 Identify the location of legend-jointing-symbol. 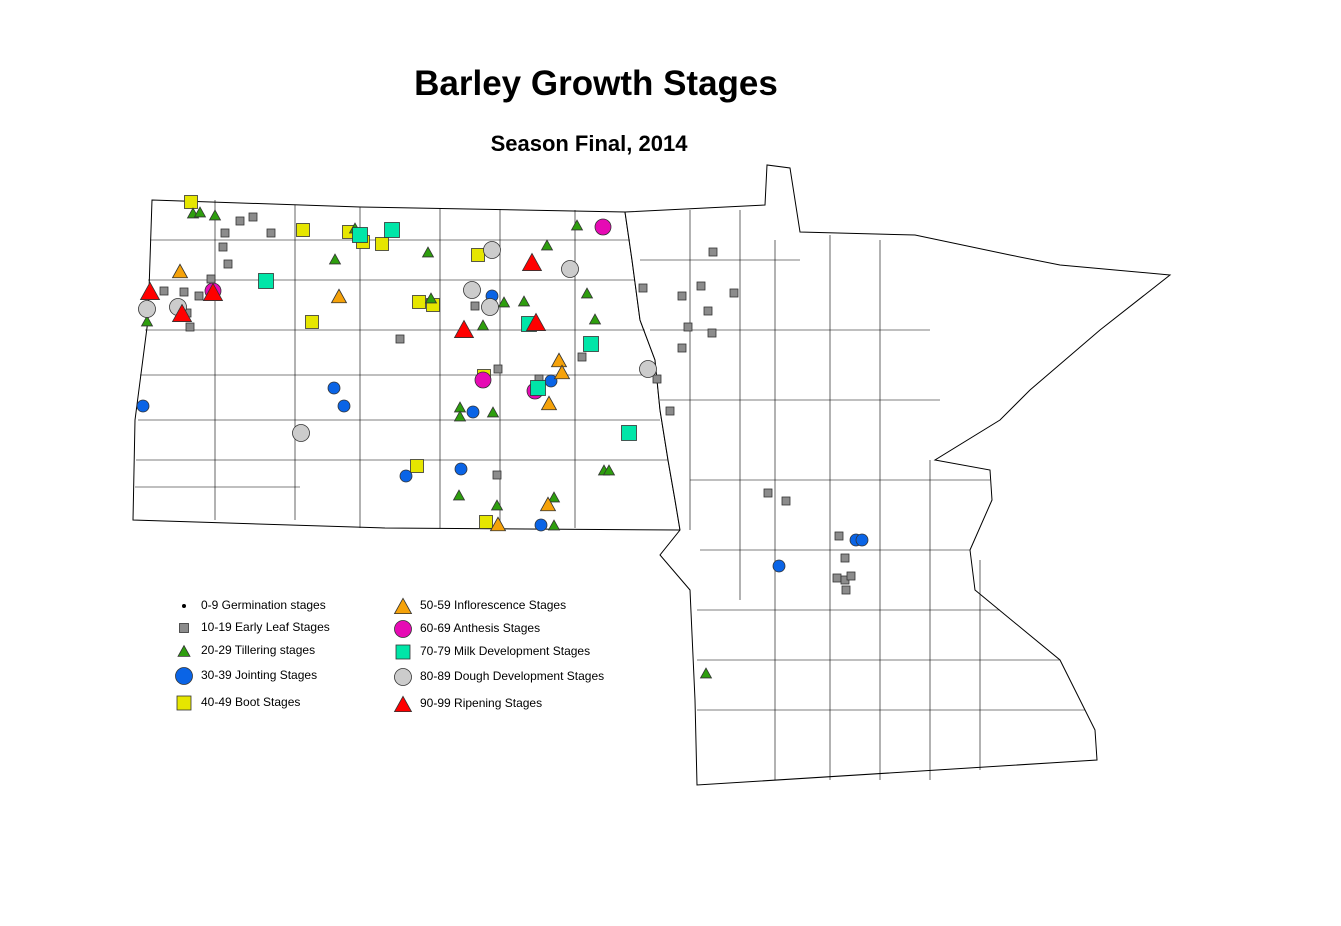
(184, 676).